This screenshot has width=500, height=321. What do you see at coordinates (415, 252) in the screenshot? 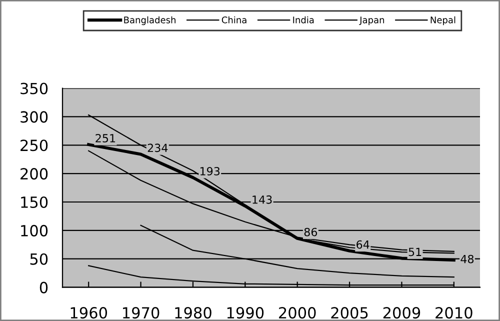
I see `data-label: 51` at bounding box center [415, 252].